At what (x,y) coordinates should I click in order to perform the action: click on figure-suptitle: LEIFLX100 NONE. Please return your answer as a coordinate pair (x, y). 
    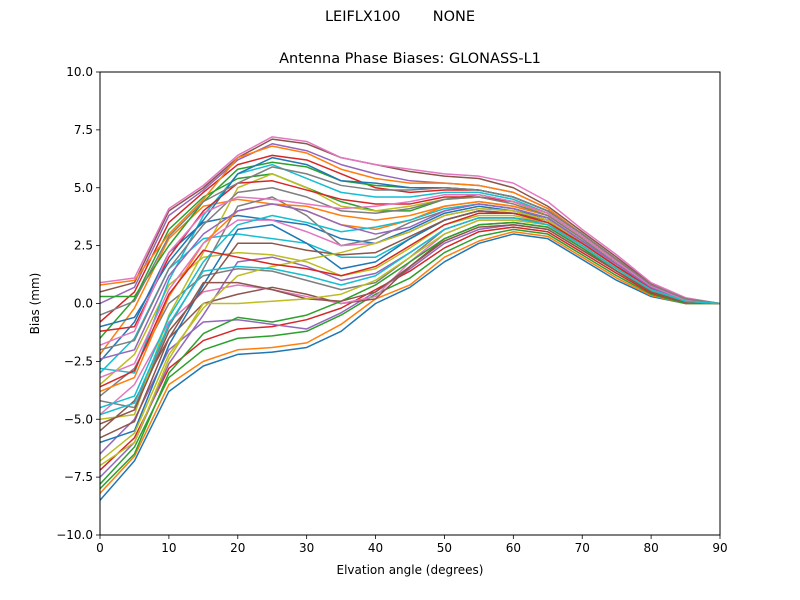
    Looking at the image, I should click on (400, 17).